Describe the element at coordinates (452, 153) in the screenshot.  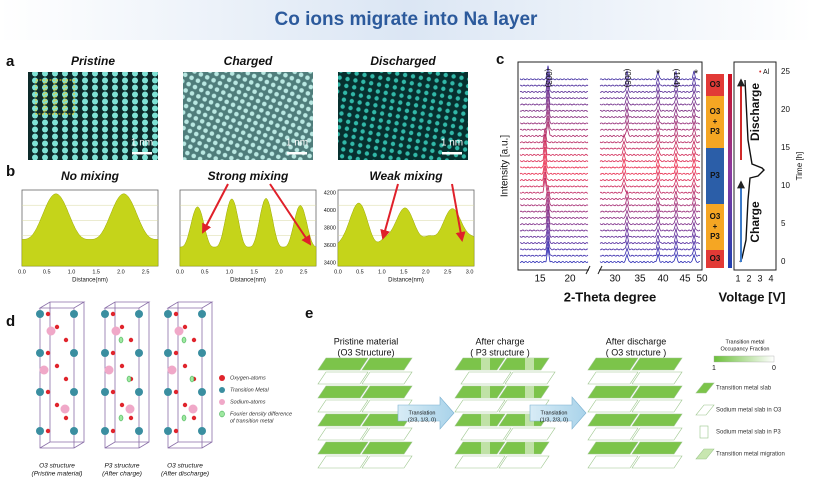
I see `scale-bar` at that location.